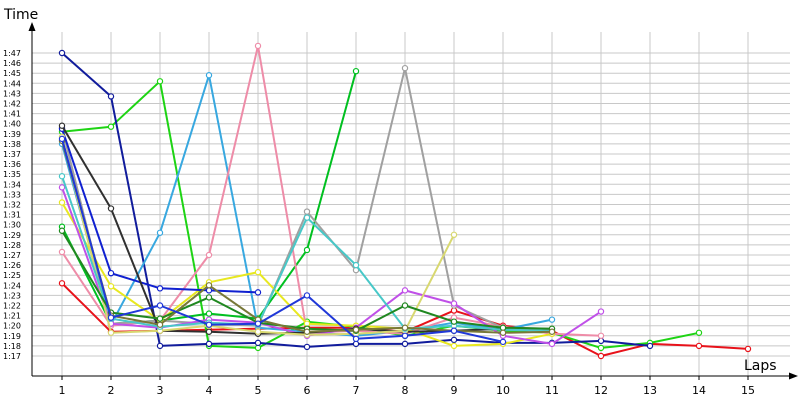 This screenshot has width=800, height=400. Describe the element at coordinates (258, 390) in the screenshot. I see `x-tick-label: 5` at that location.